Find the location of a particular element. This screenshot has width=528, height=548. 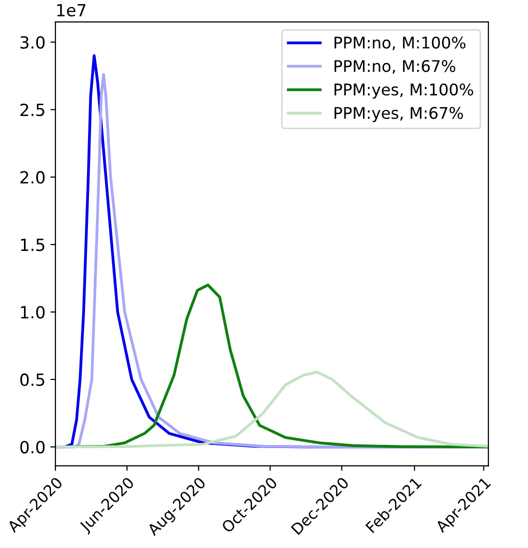

y-tick-label: 1.0 is located at coordinates (33, 312).